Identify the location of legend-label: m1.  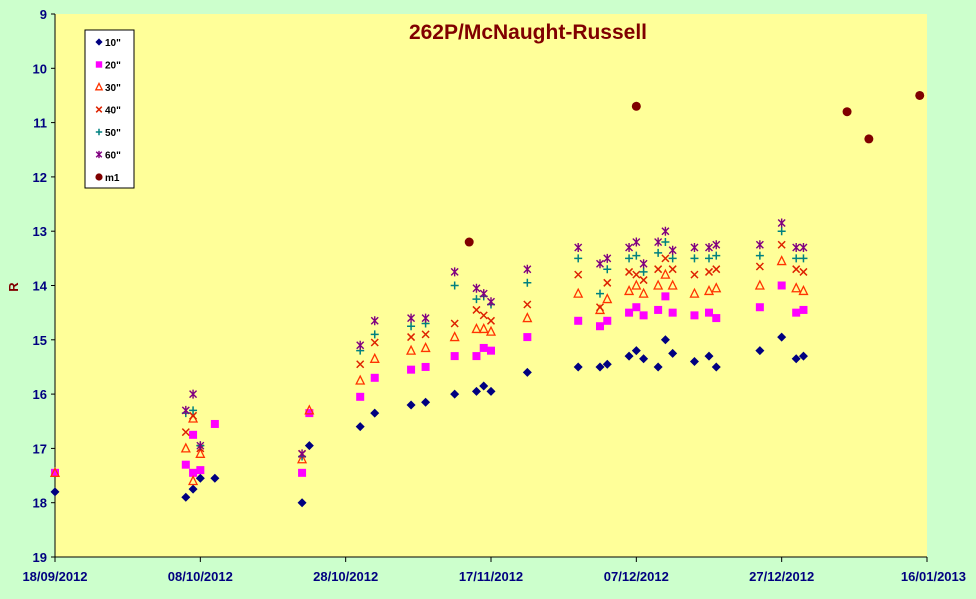
(112, 178).